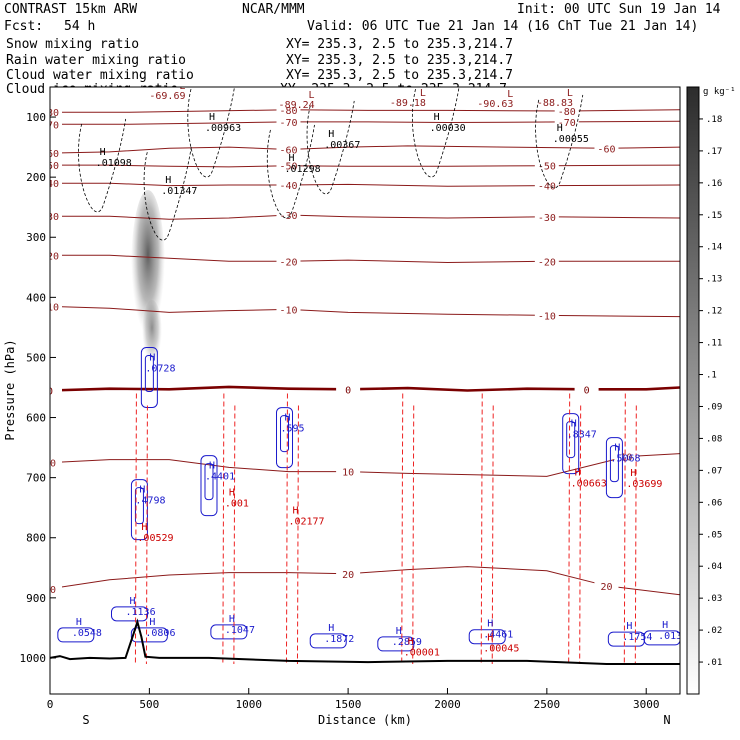 This screenshot has width=740, height=740. What do you see at coordinates (36, 478) in the screenshot?
I see `y-tick-label: 700` at bounding box center [36, 478].